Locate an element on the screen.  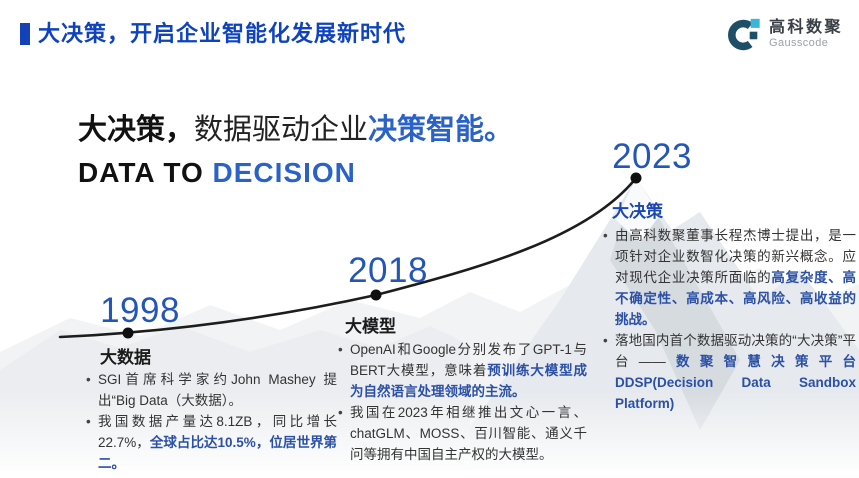
hero-title-mid: 数据驱动企业 is located at coordinates (281, 130).